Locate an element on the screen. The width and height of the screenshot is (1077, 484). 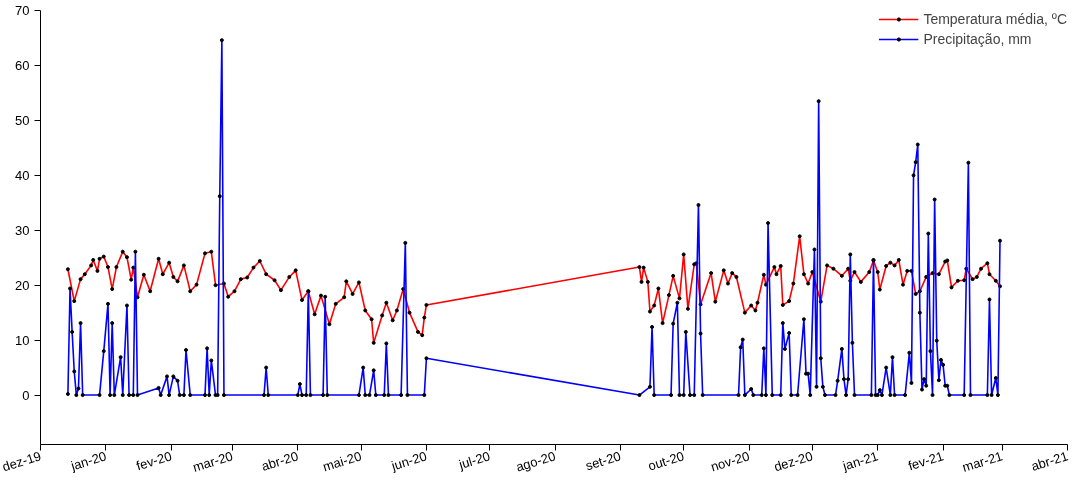
x-tick-label: ago-20 is located at coordinates (536, 461).